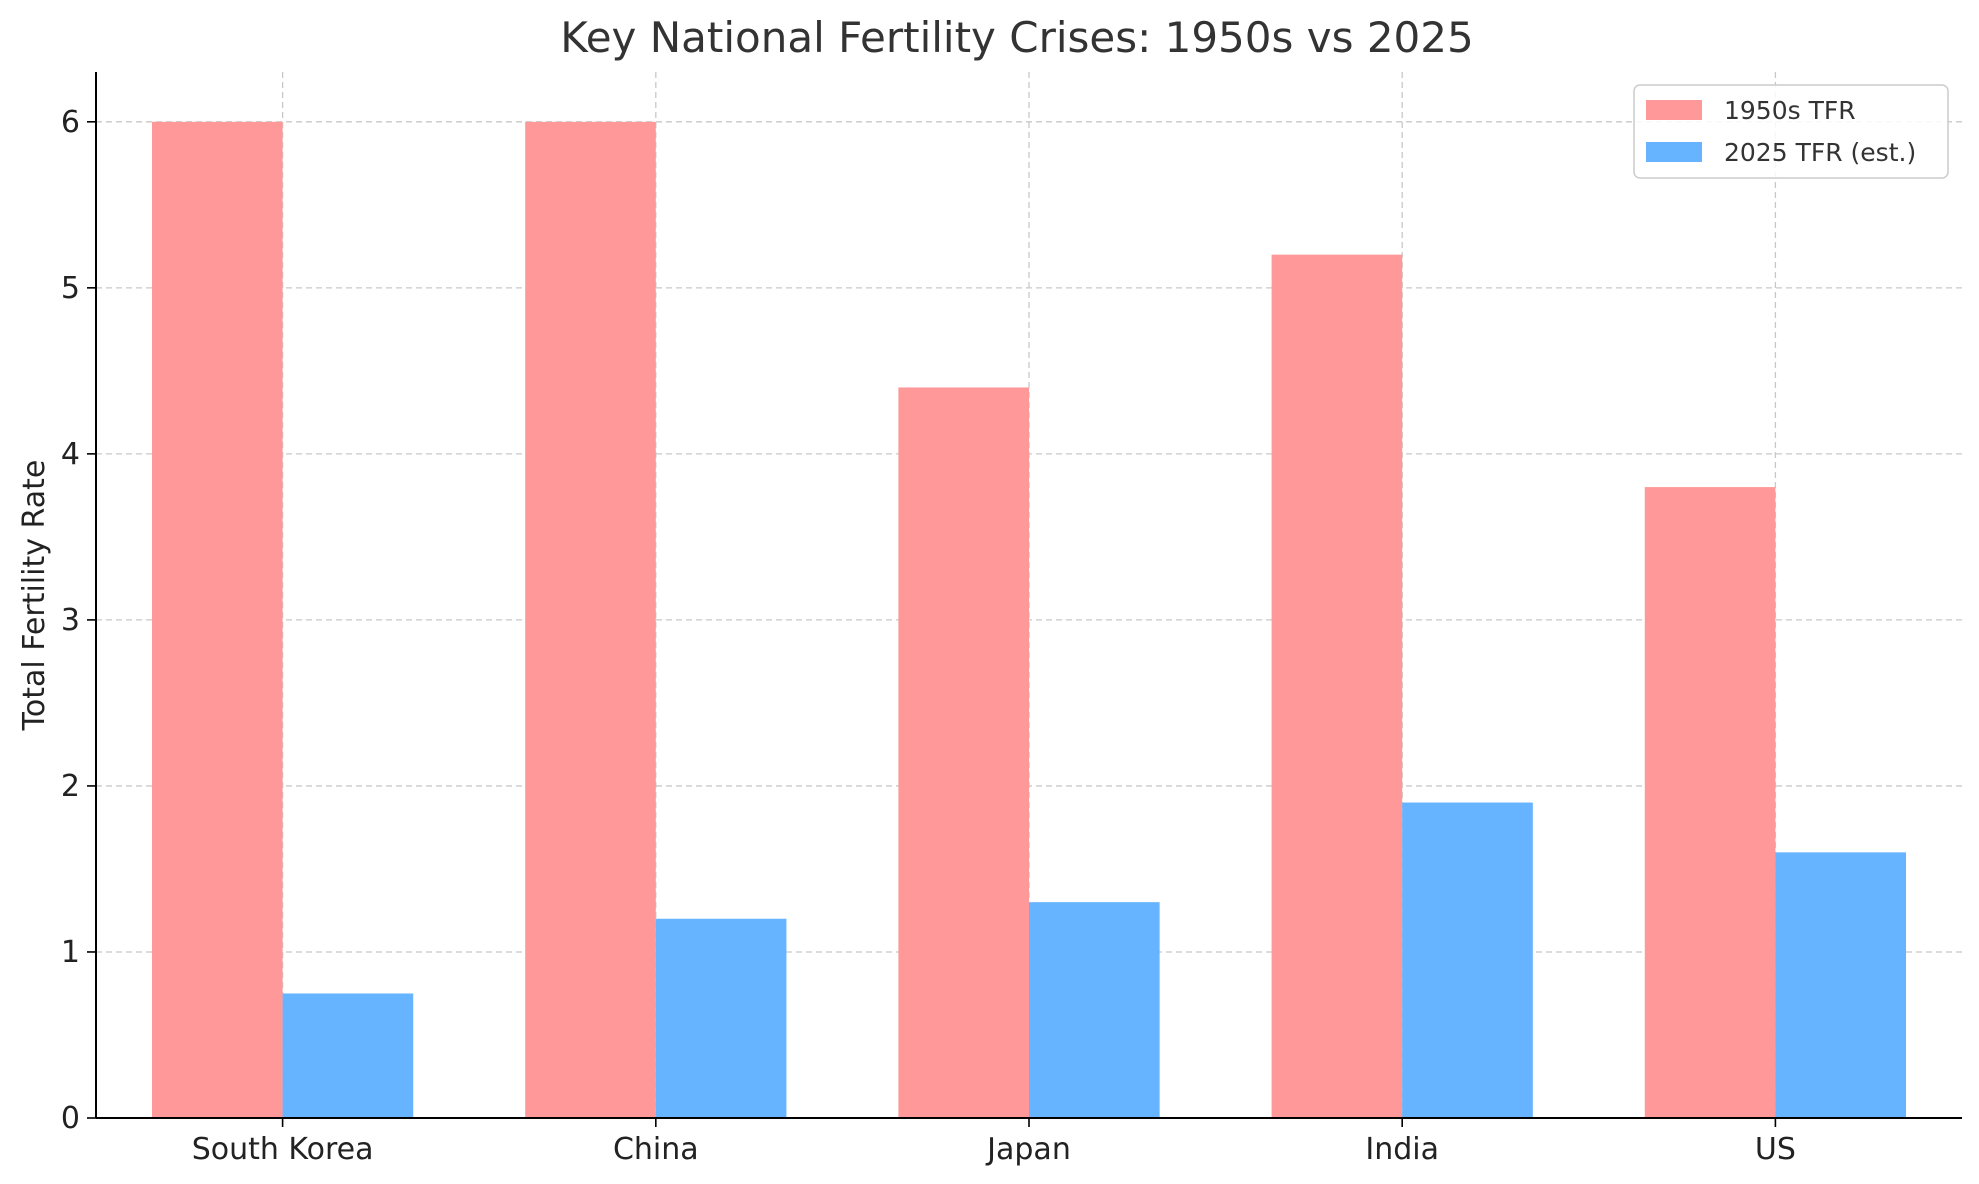 The image size is (1979, 1184). I want to click on x-tick-label: US, so click(1775, 1149).